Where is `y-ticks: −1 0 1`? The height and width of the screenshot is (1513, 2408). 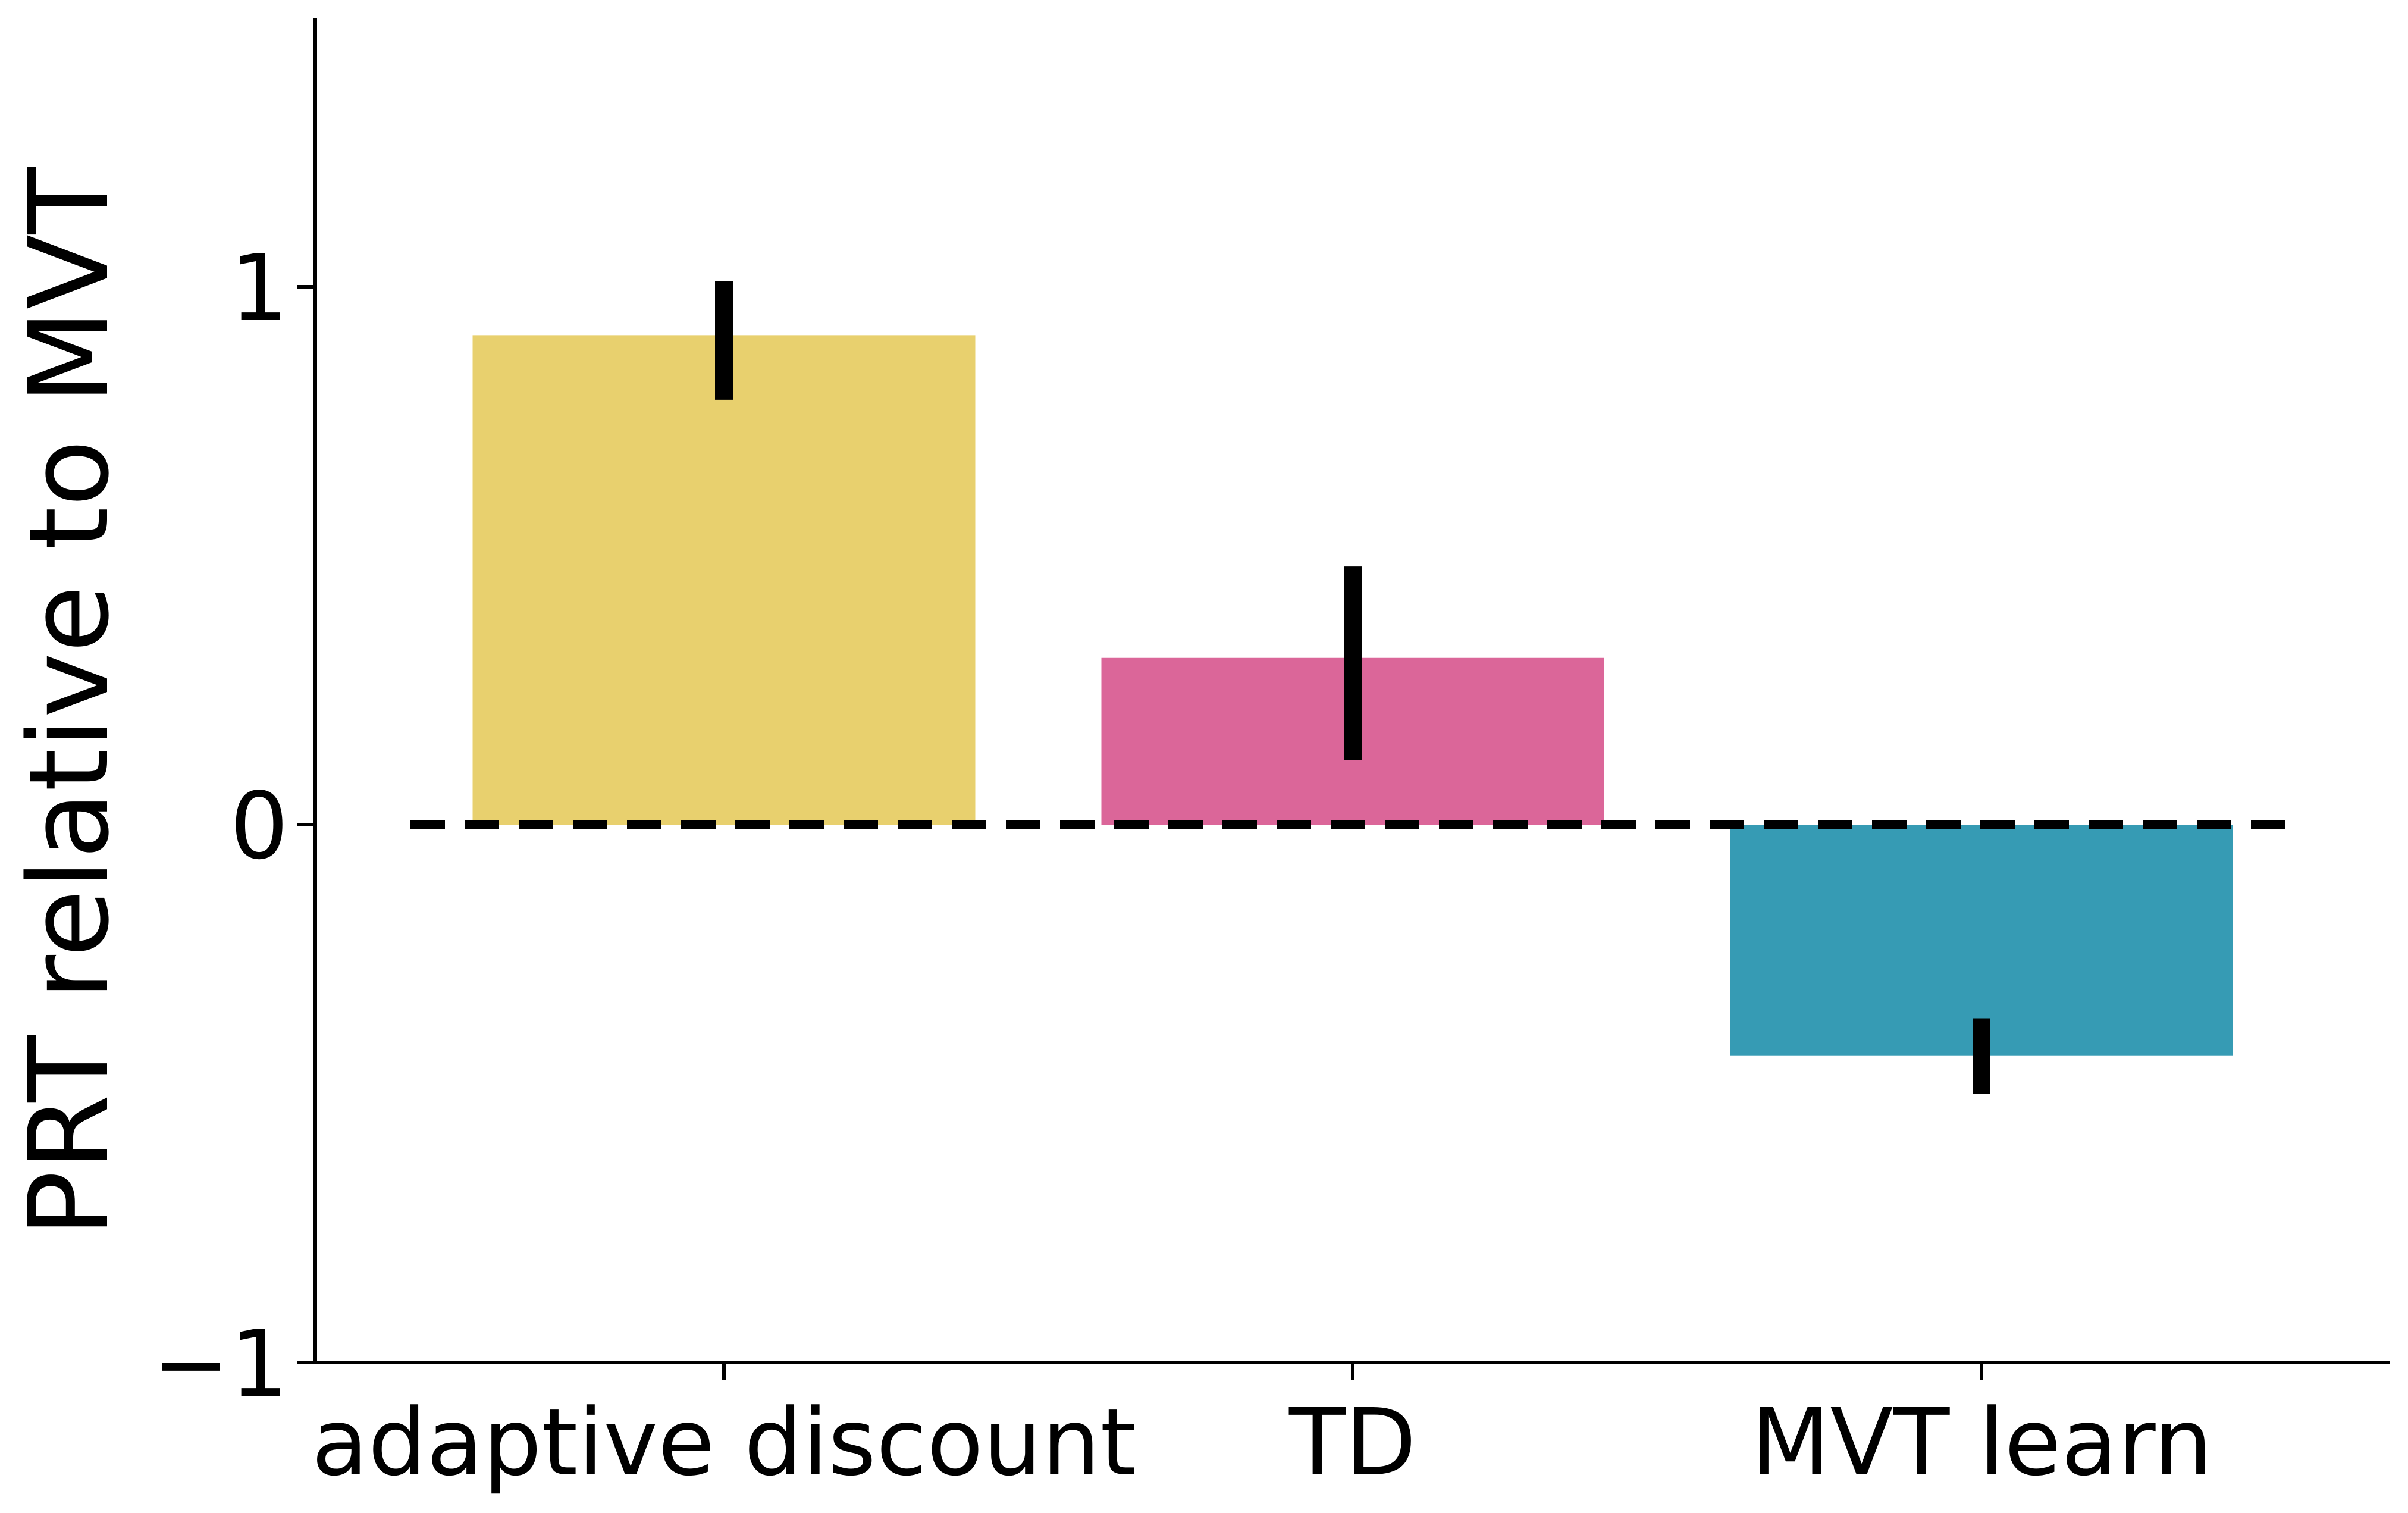
y-ticks: −1 0 1 is located at coordinates (234, 826).